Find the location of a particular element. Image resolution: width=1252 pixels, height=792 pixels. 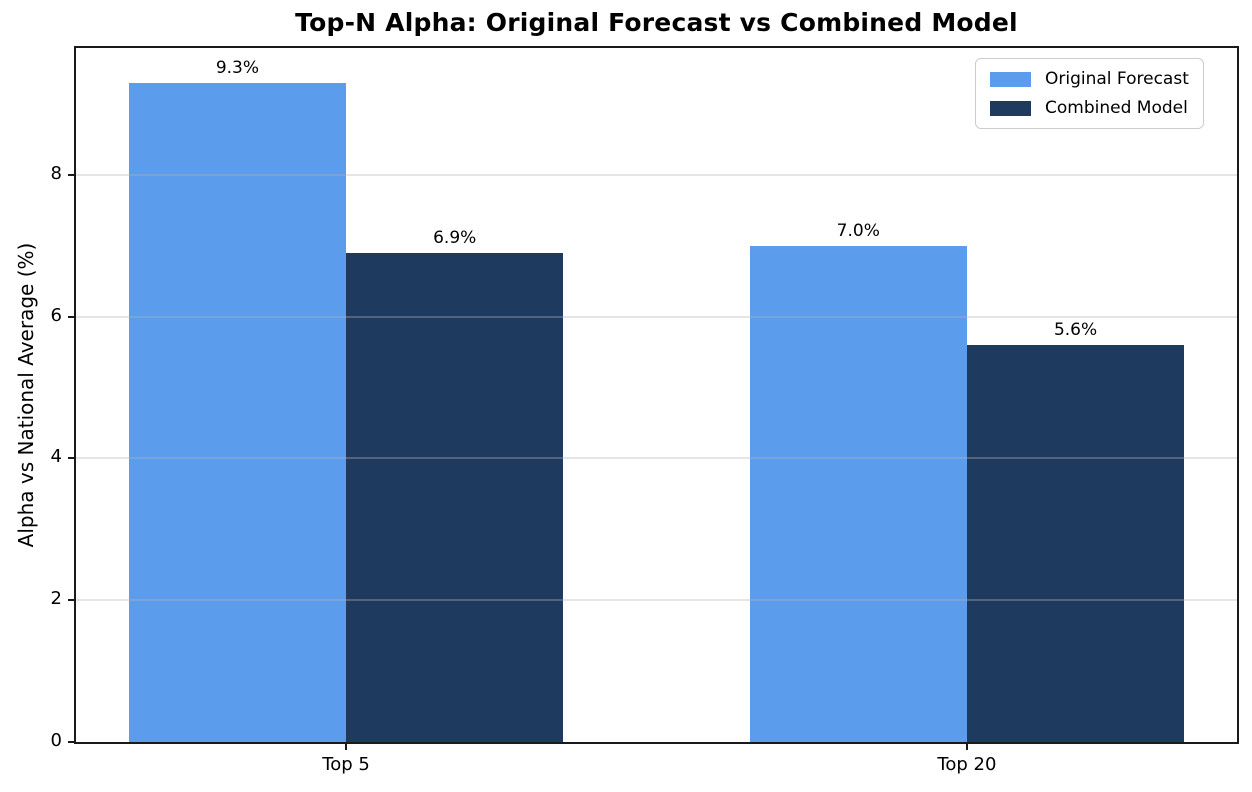

y-tick-label-0: 0 is located at coordinates (56, 740).